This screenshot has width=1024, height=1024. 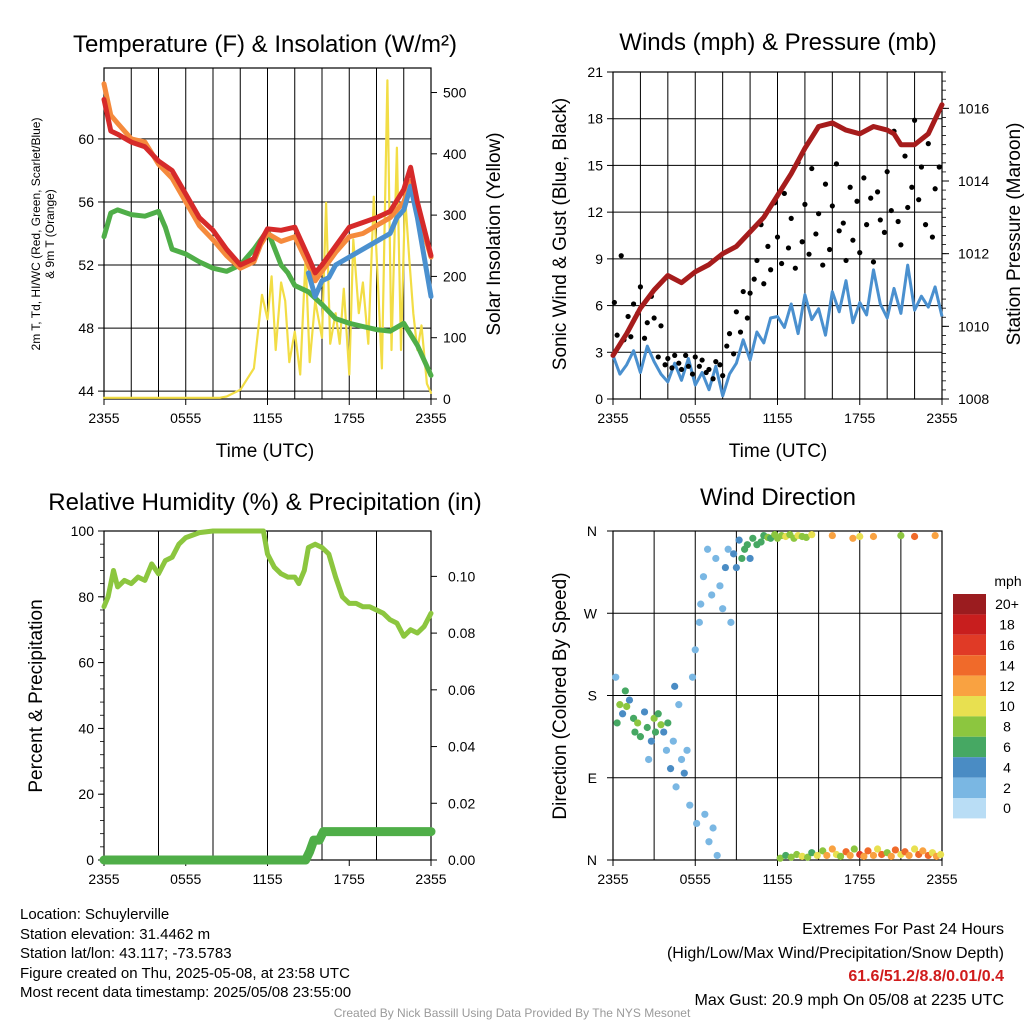 I want to click on series-pressure, so click(x=777, y=230).